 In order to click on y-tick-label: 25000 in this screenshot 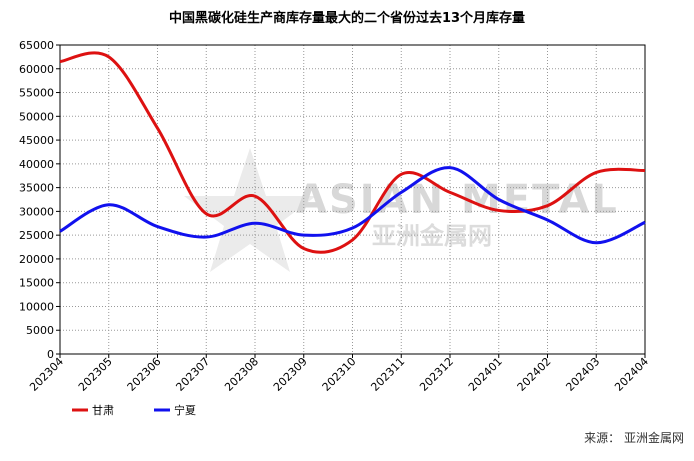, I will do `click(36, 235)`.